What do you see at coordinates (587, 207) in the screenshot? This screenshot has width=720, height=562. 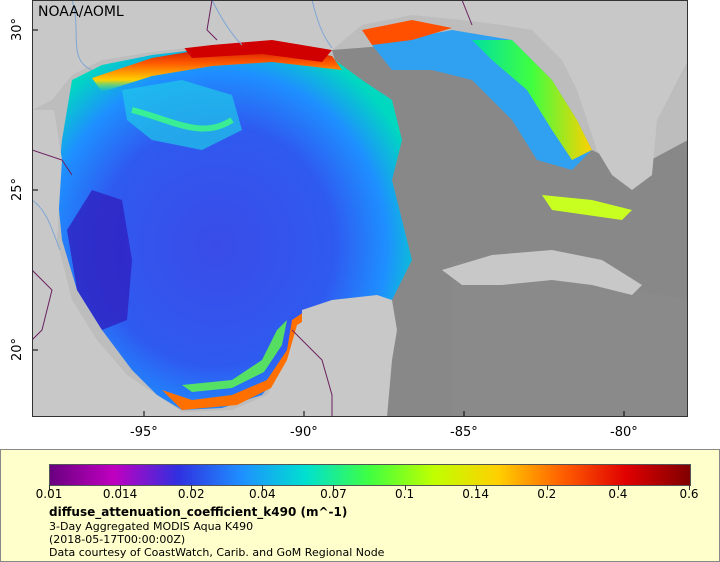 I see `florida-keys-band` at bounding box center [587, 207].